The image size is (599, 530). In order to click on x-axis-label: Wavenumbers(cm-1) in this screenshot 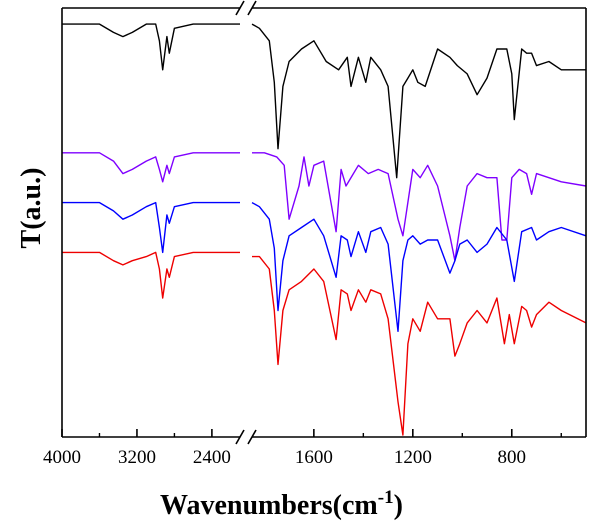, I will do `click(281, 504)`.